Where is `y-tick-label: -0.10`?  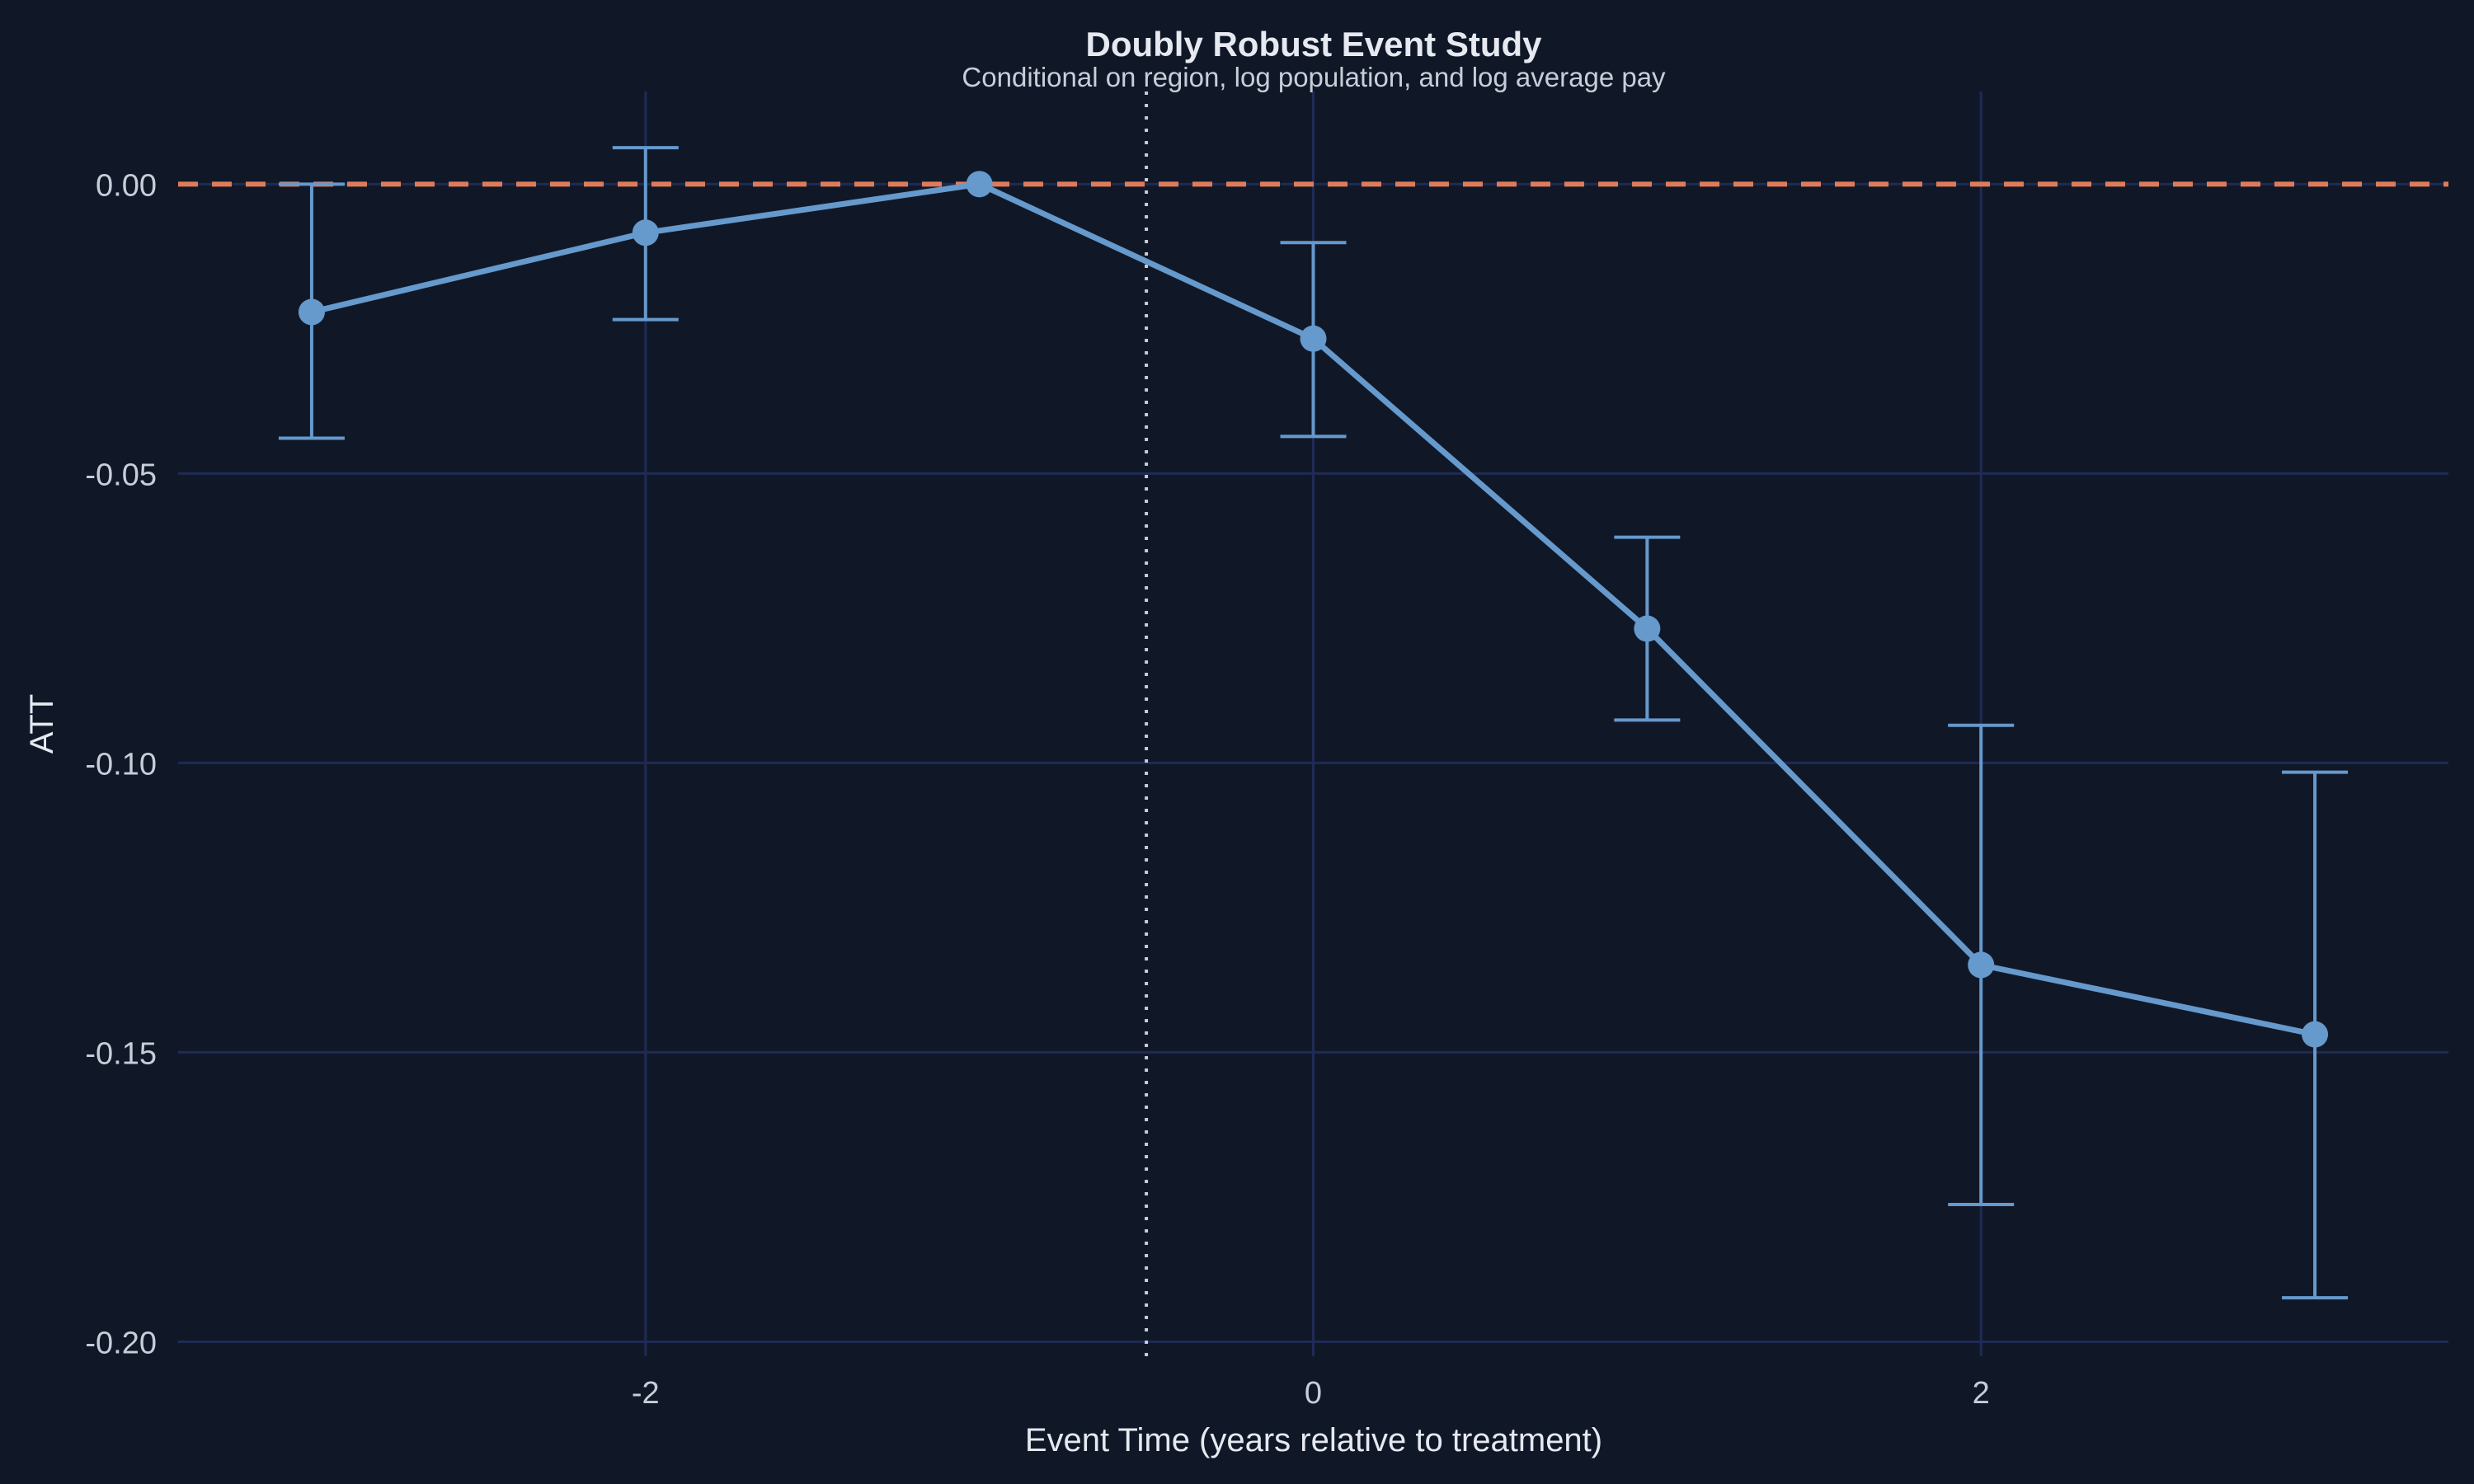
y-tick-label: -0.10 is located at coordinates (121, 764).